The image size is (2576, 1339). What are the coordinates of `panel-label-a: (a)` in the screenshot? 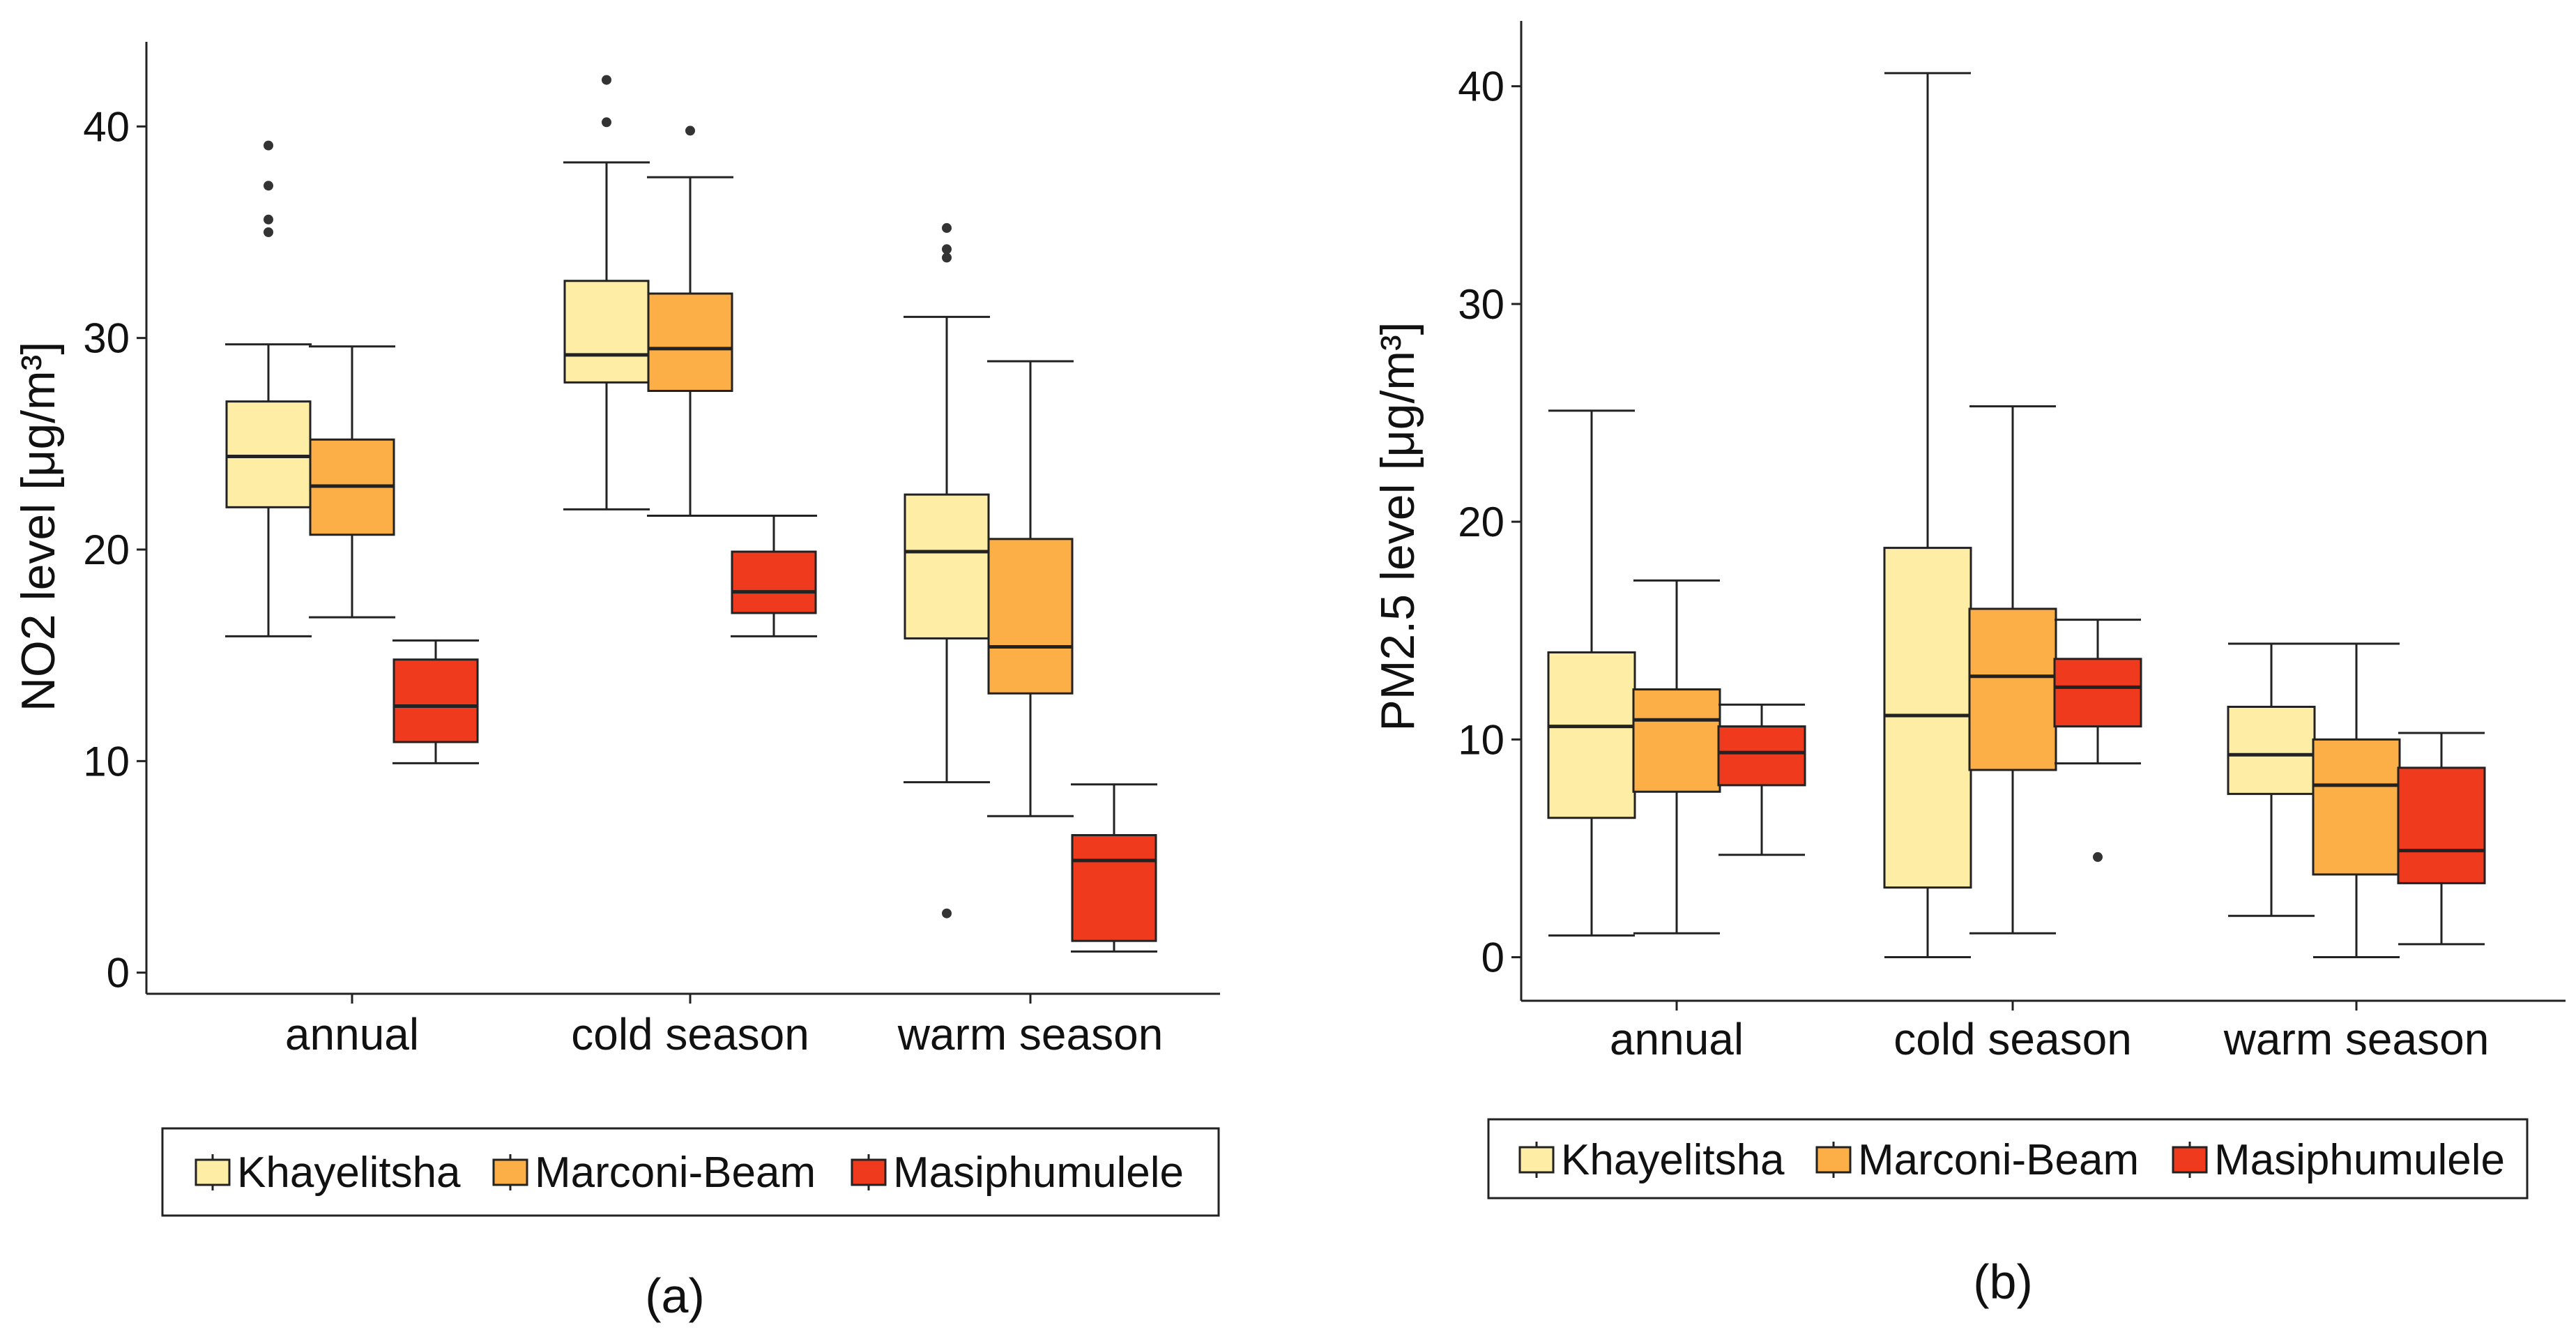 It's located at (675, 1296).